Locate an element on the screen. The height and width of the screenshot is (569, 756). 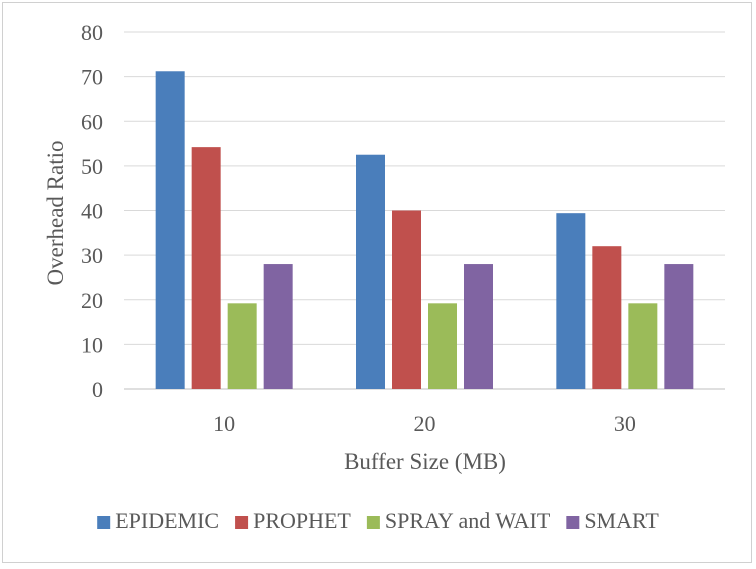
legend-label: PROPHET is located at coordinates (302, 520).